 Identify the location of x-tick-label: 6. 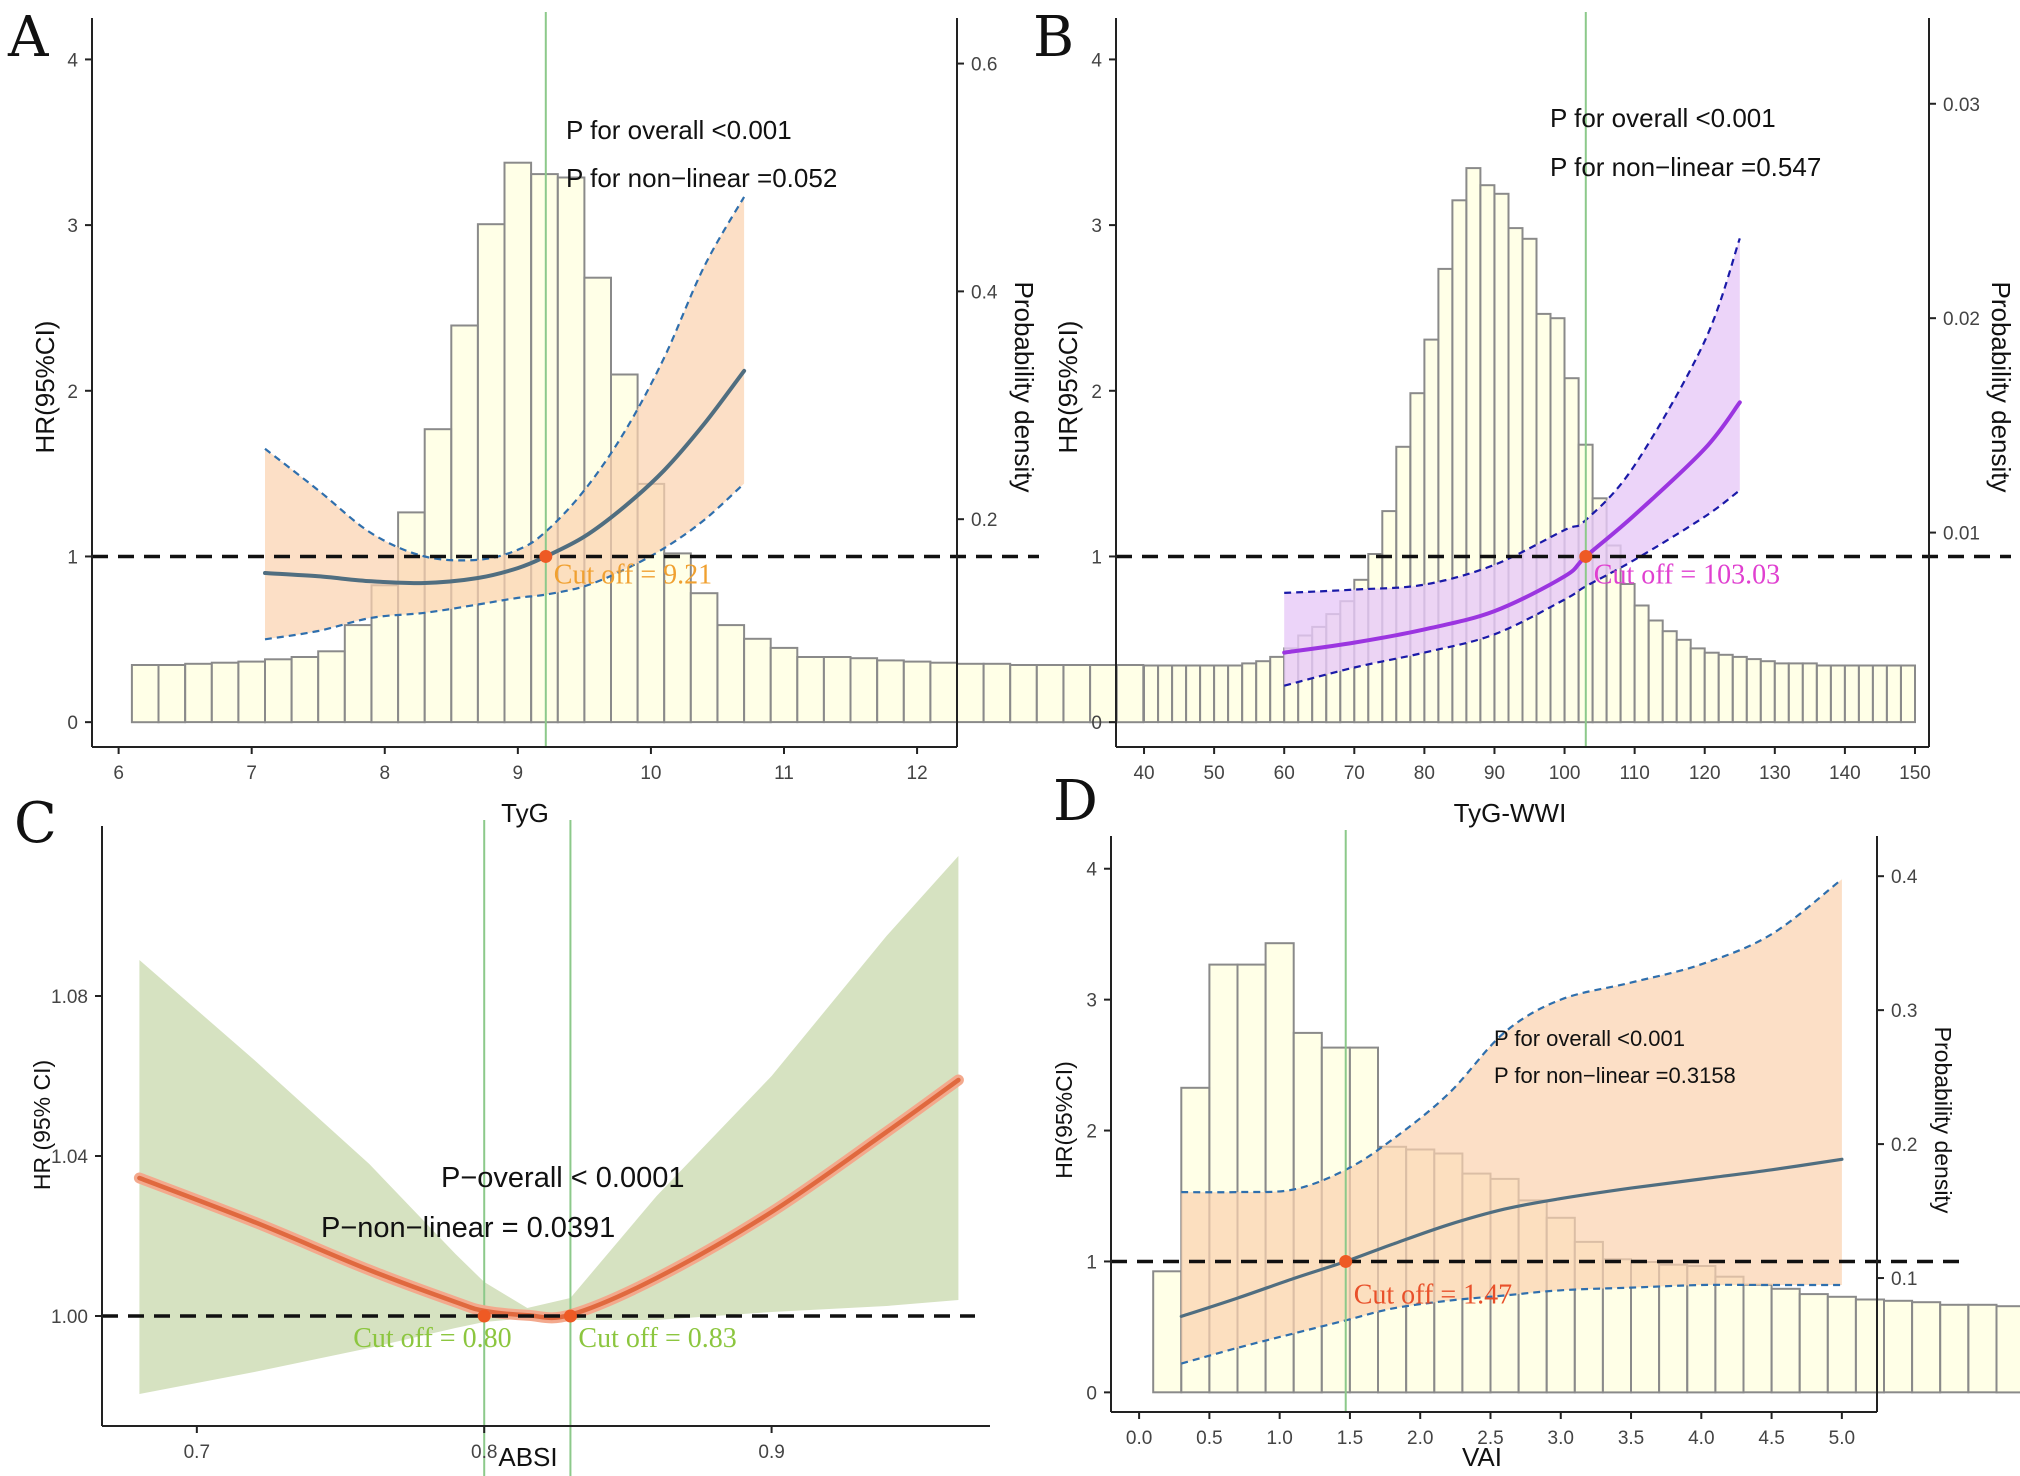
(118, 773).